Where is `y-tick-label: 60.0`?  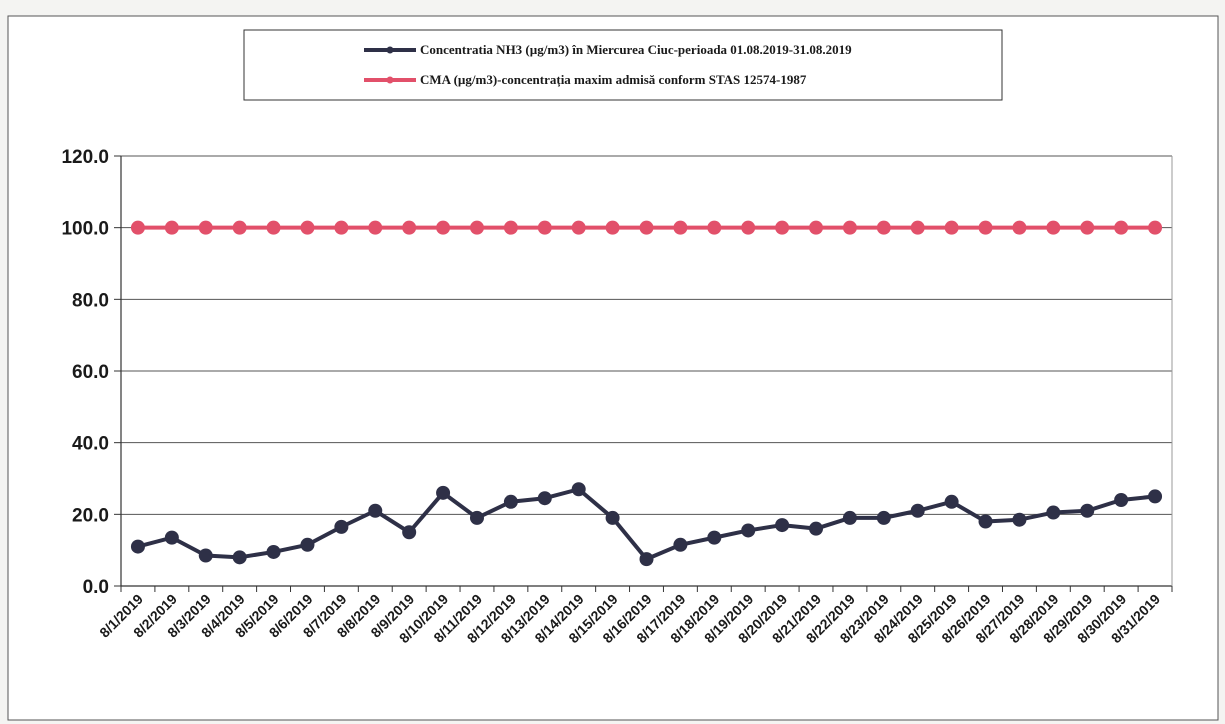
y-tick-label: 60.0 is located at coordinates (90, 372).